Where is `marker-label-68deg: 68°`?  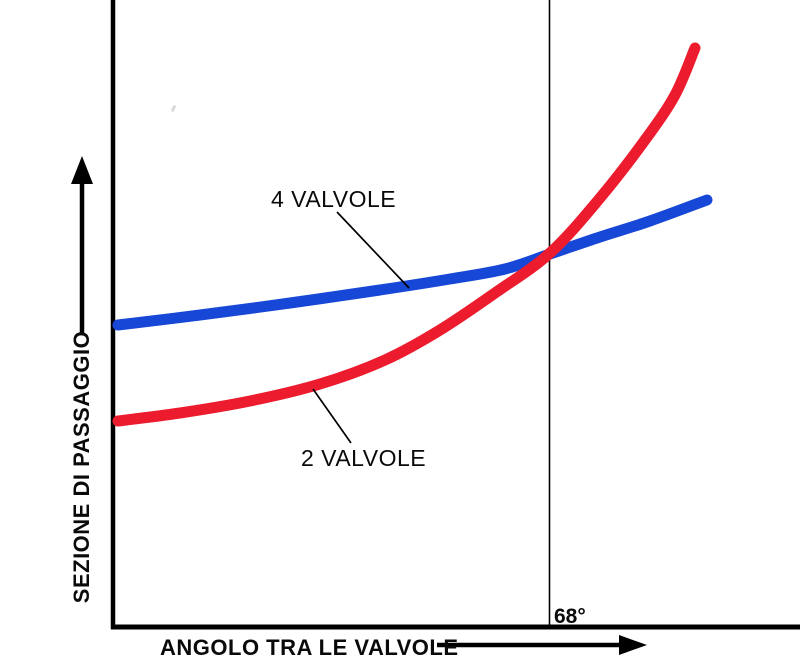 marker-label-68deg: 68° is located at coordinates (570, 616).